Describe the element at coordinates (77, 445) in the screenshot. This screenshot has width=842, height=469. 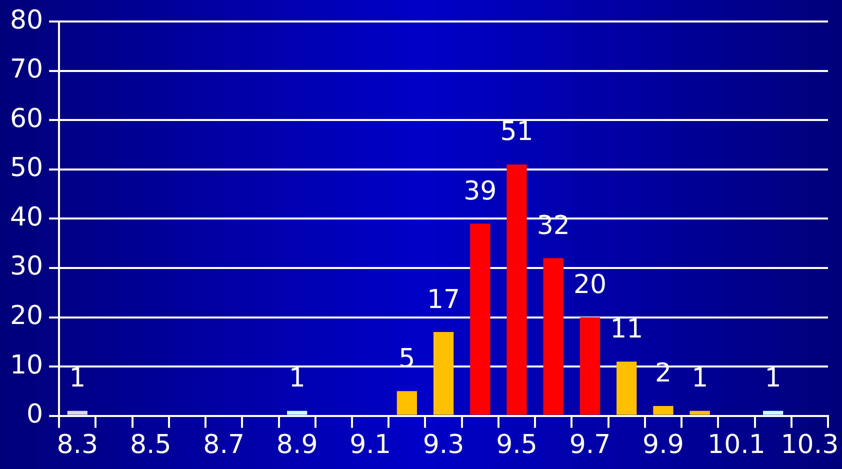
I see `x-tick-label: 8.3` at that location.